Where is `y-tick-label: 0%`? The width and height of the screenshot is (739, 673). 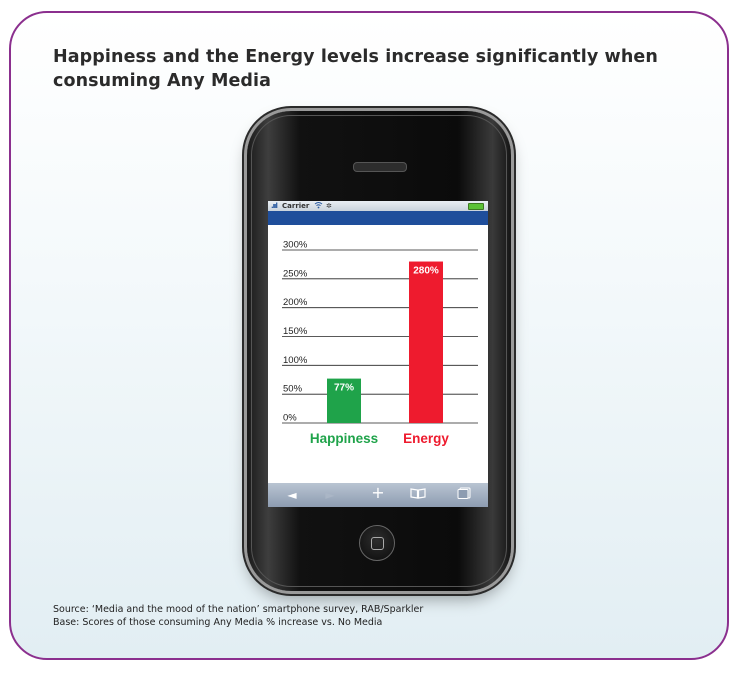
y-tick-label: 0% is located at coordinates (290, 418).